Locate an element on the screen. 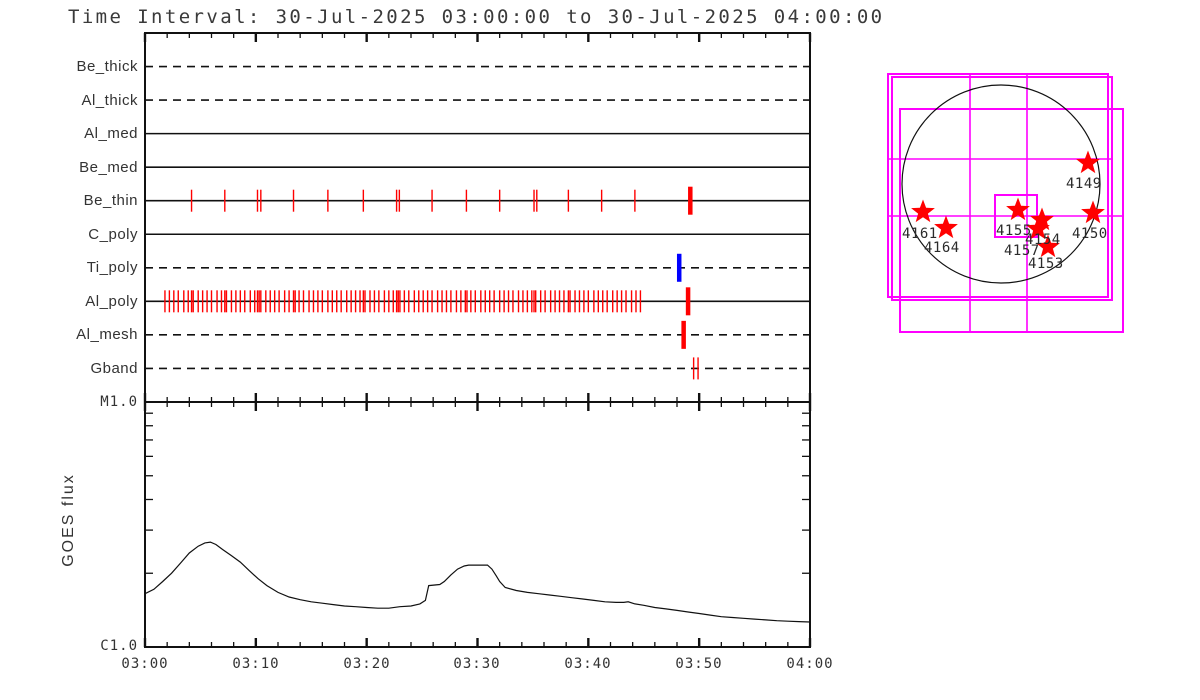 This screenshot has width=1200, height=700. active-region-label-4164: 4164 is located at coordinates (942, 248).